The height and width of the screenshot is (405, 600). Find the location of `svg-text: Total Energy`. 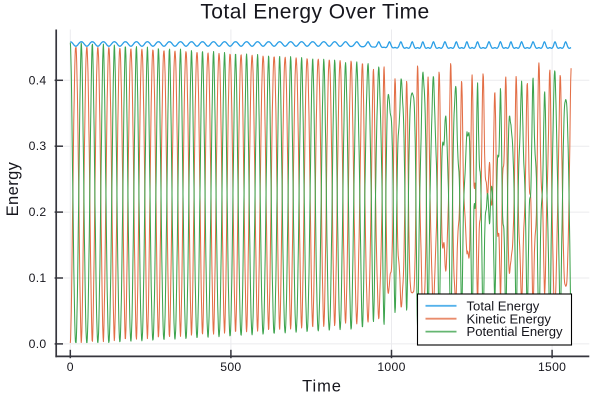

svg-text: Total Energy is located at coordinates (503, 305).